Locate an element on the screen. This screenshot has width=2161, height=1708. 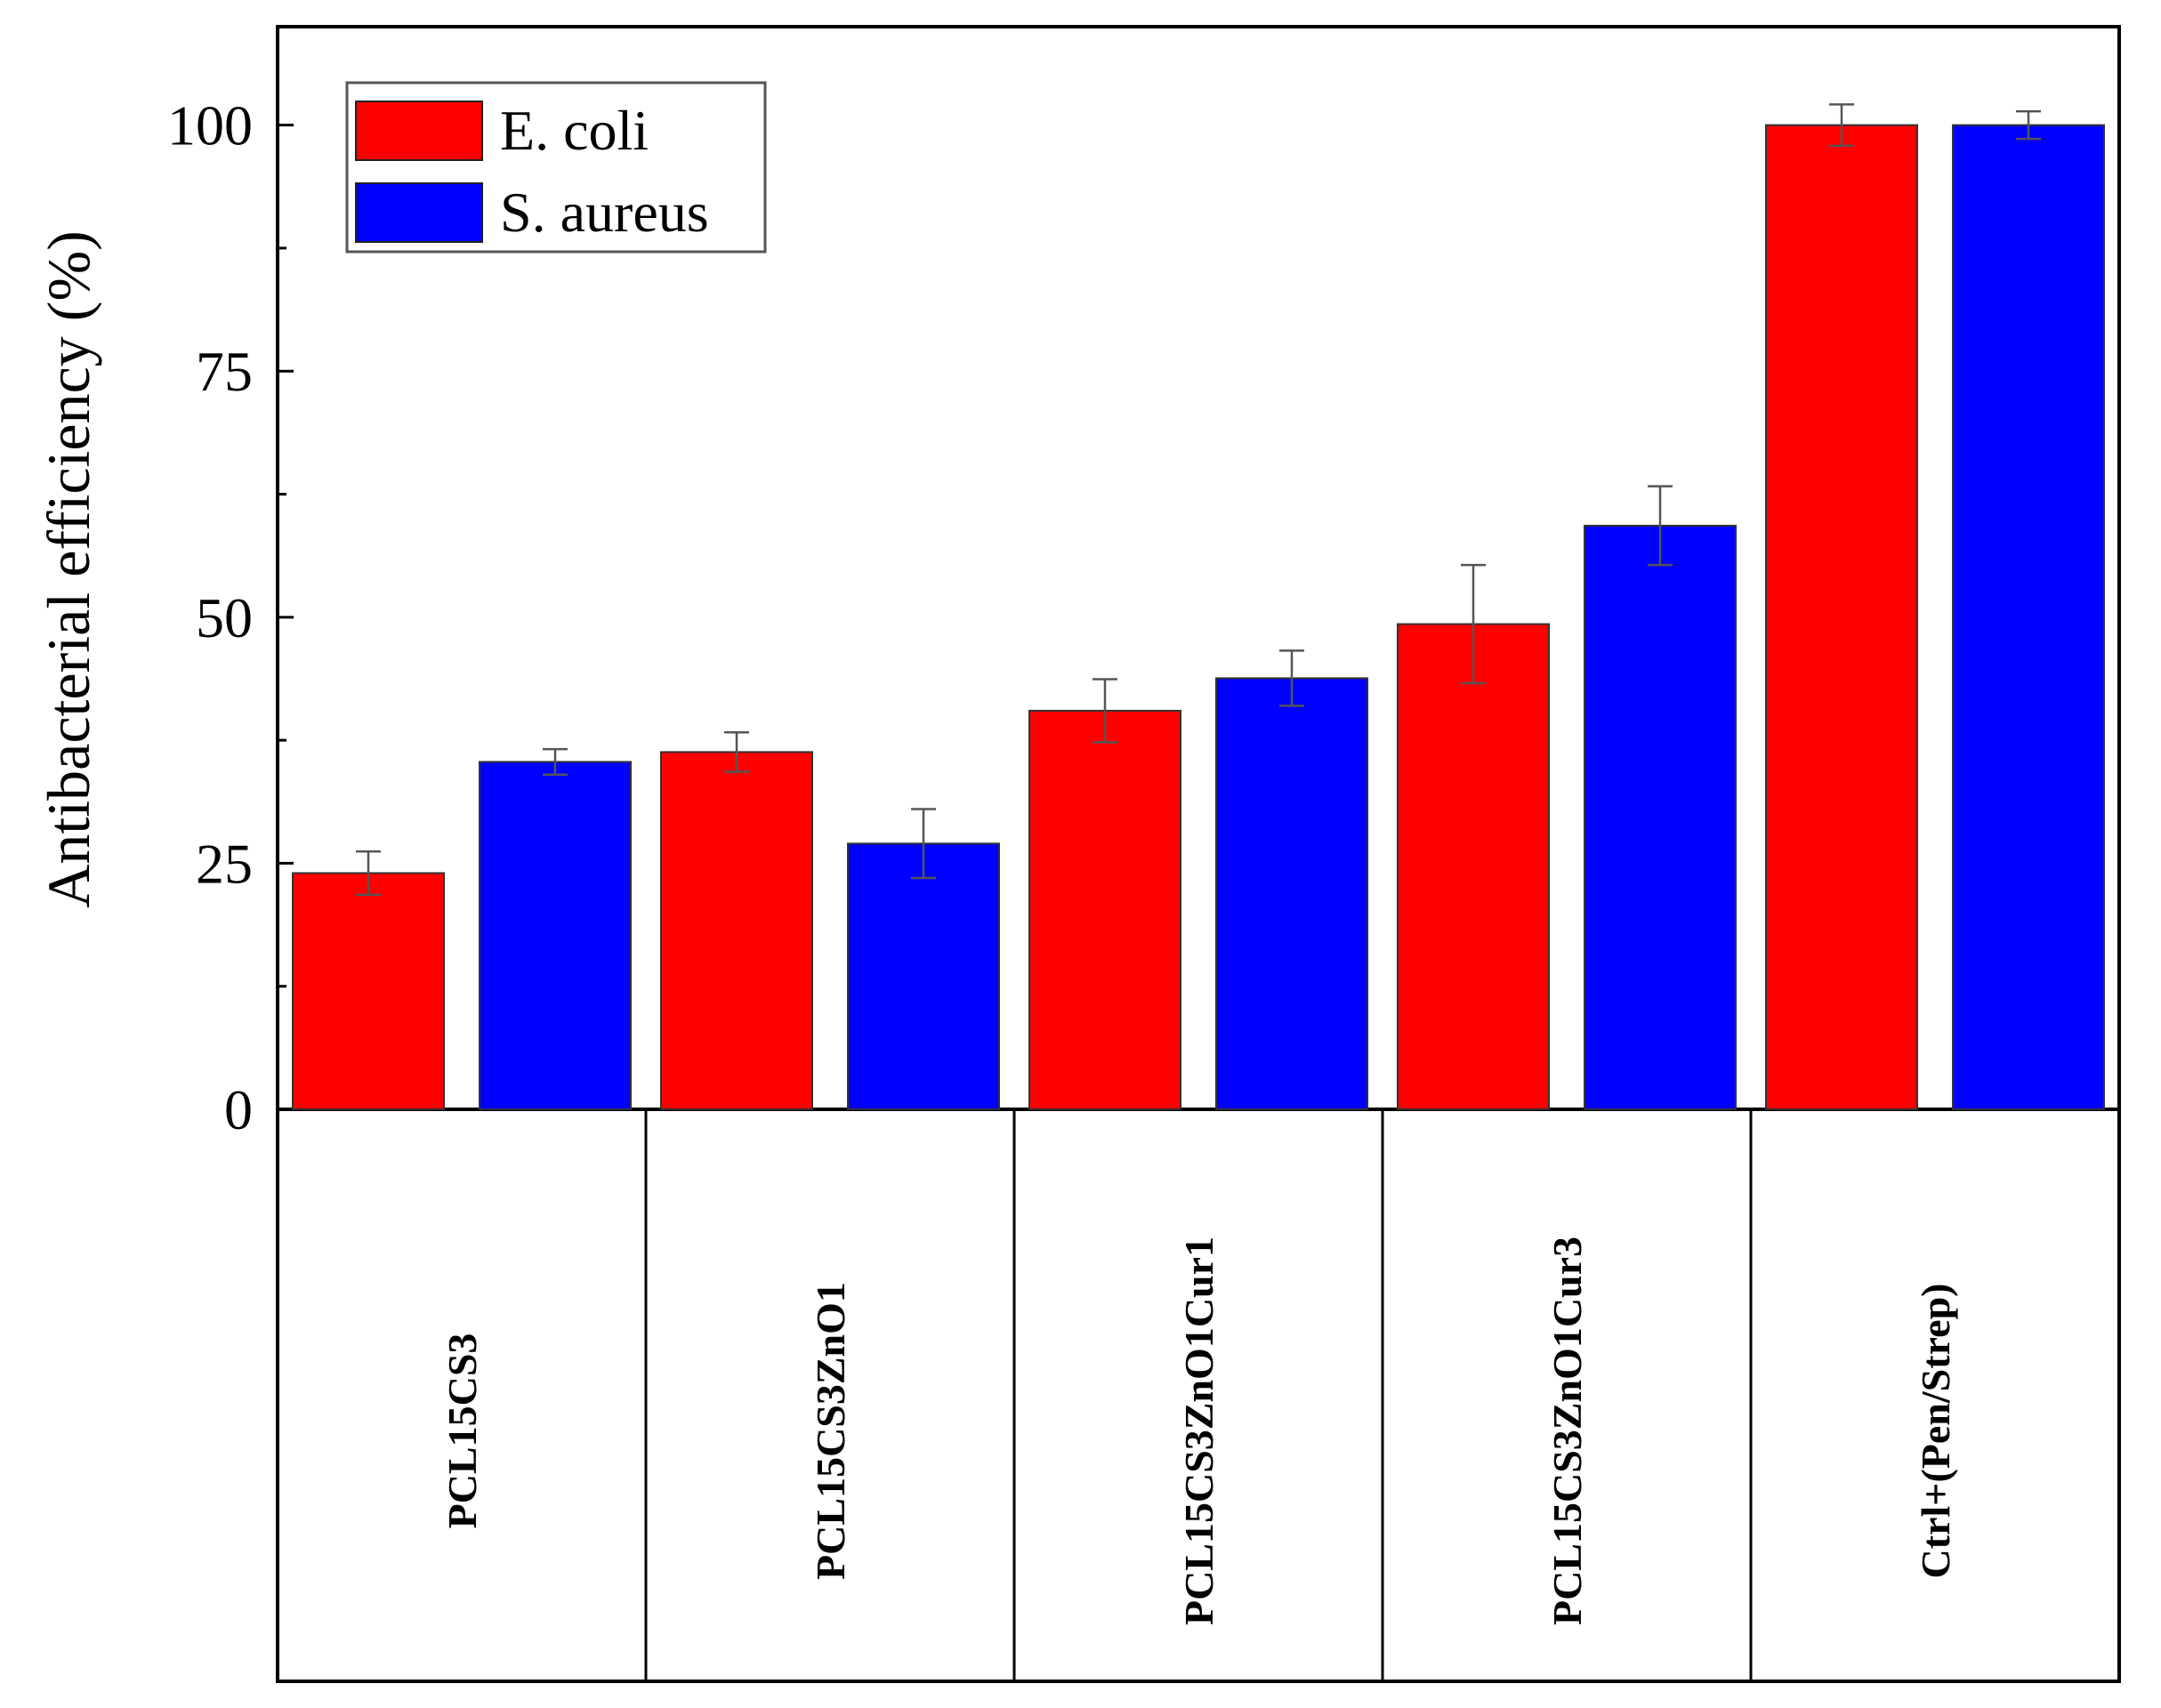
y-tick-label: 0 is located at coordinates (238, 1109).